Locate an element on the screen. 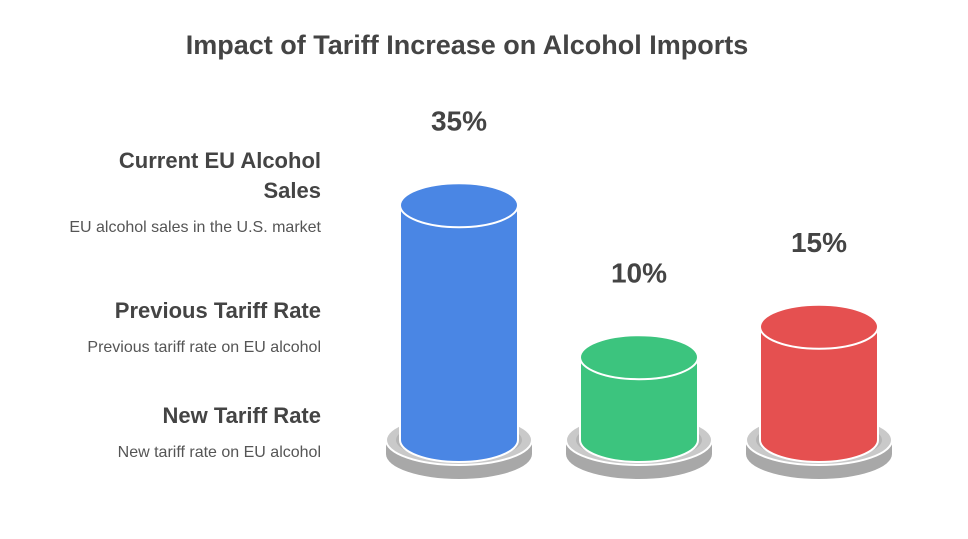 This screenshot has width=968, height=539. category-label: Previous Tariff Rate is located at coordinates (217, 310).